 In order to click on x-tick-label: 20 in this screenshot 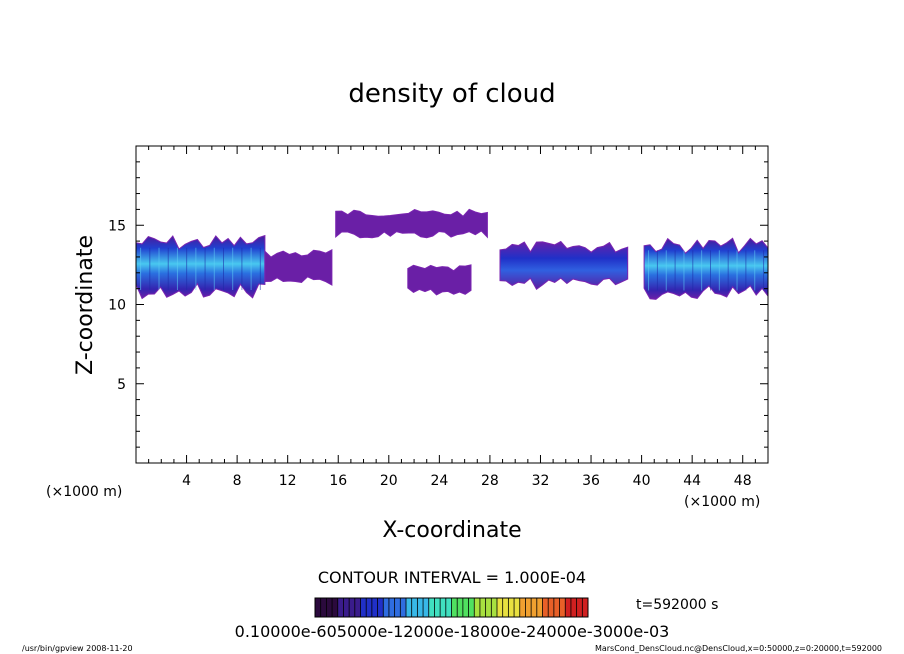, I will do `click(389, 481)`.